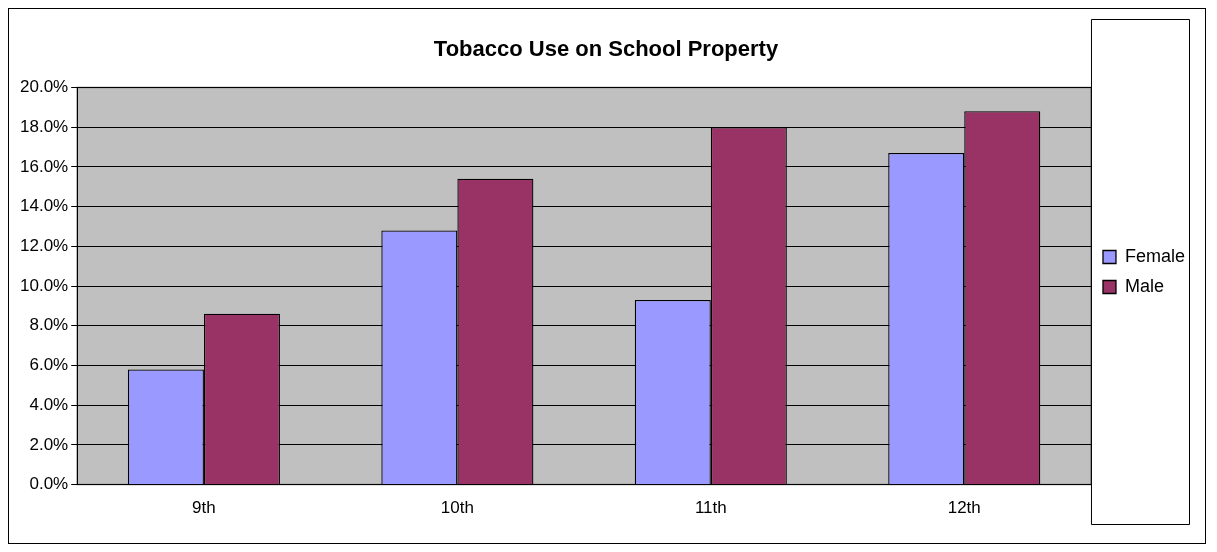 This screenshot has width=1217, height=552. What do you see at coordinates (49, 444) in the screenshot?
I see `y-tick-label: 2.0%` at bounding box center [49, 444].